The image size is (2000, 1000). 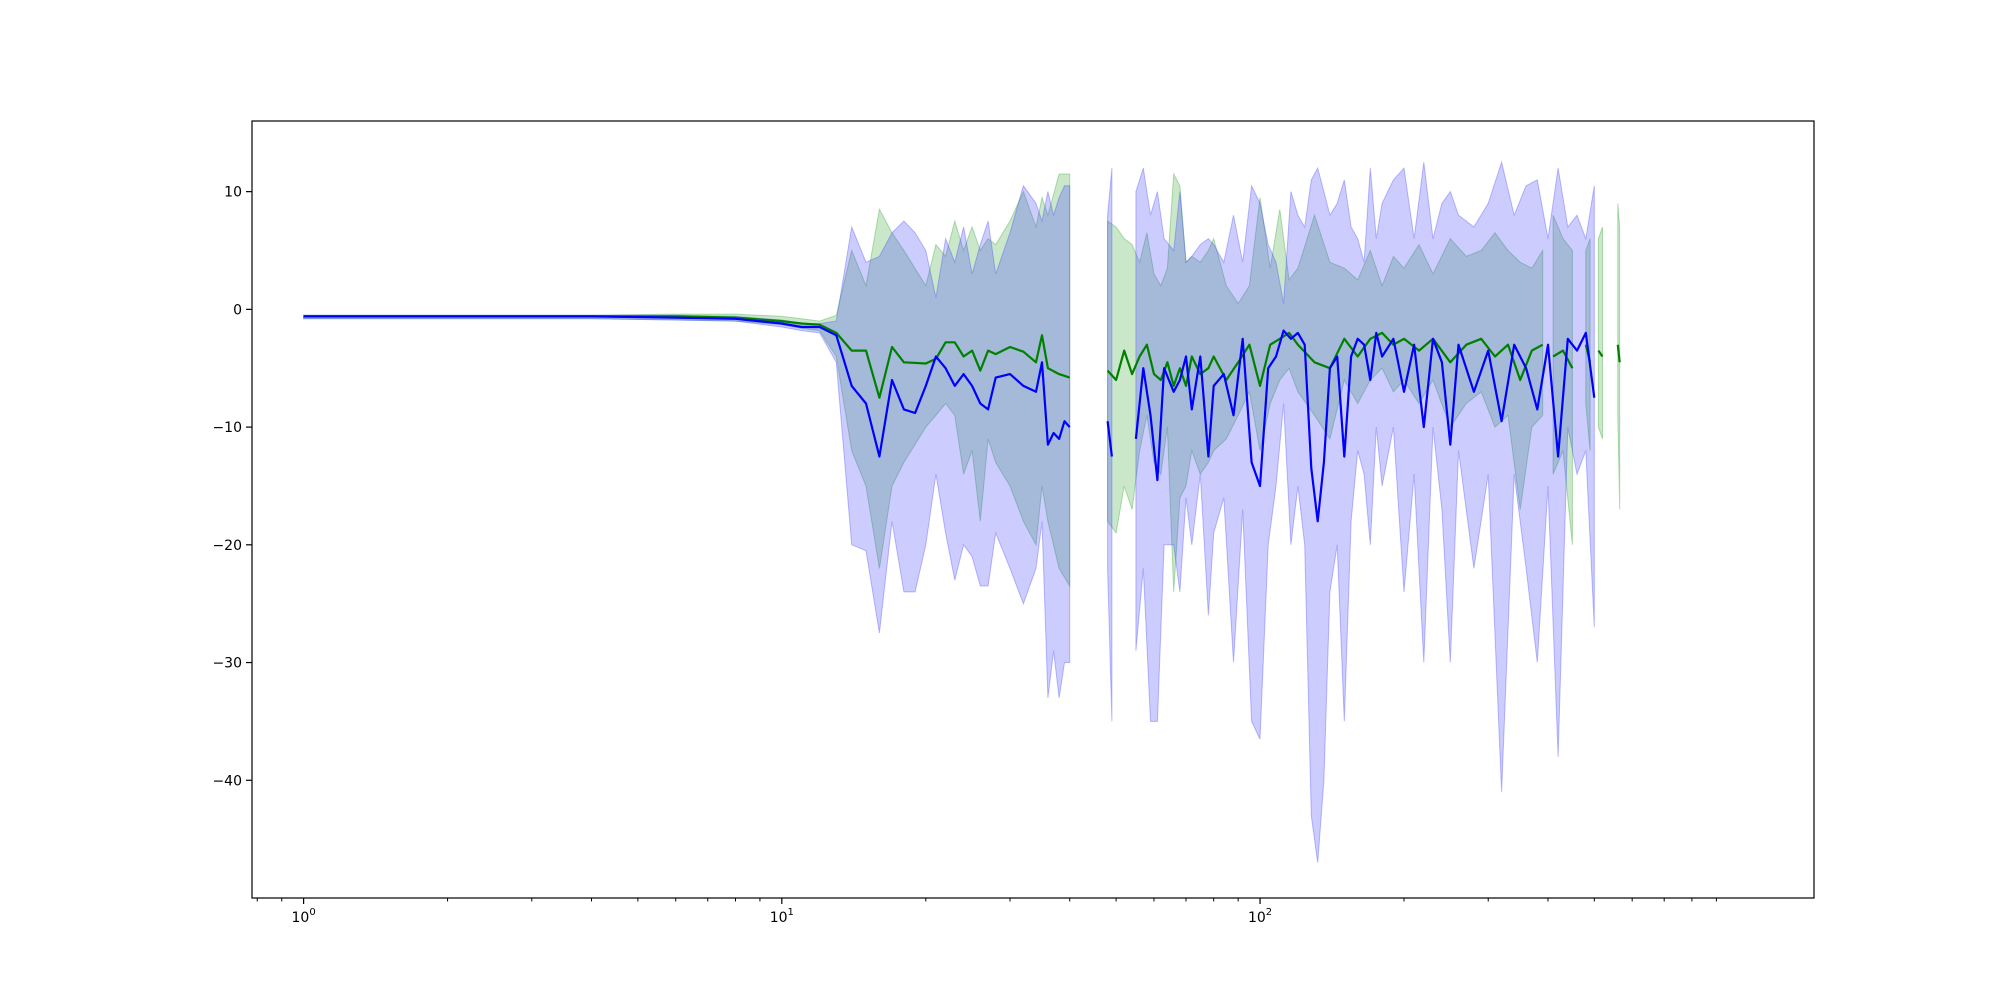 What do you see at coordinates (233, 193) in the screenshot?
I see `y-tick-label: 10` at bounding box center [233, 193].